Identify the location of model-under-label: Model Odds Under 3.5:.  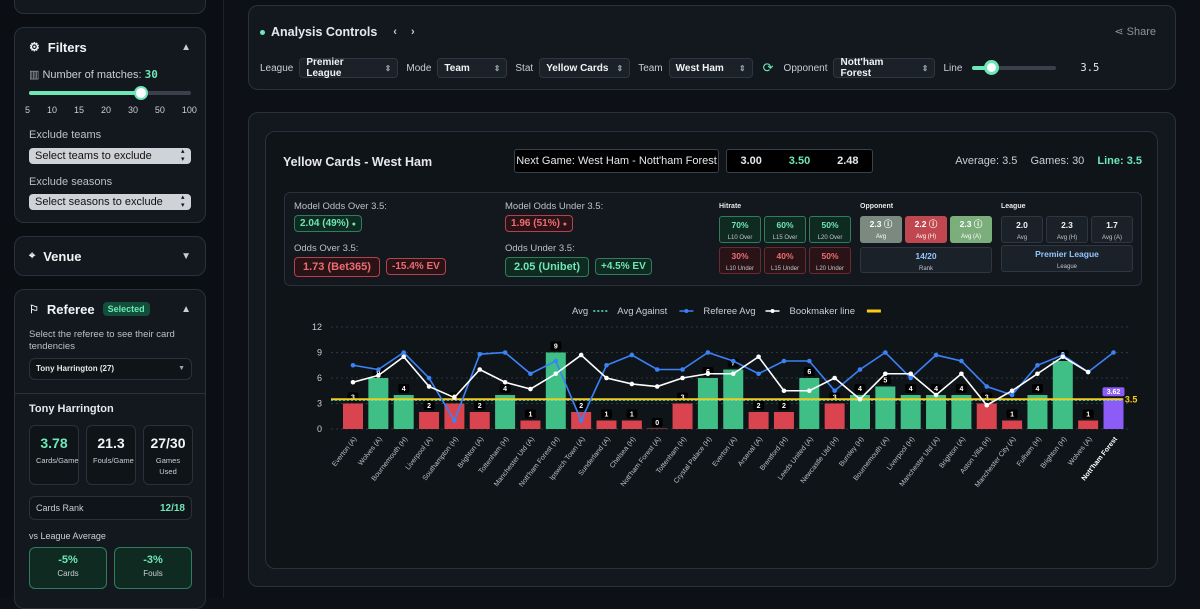
(554, 206).